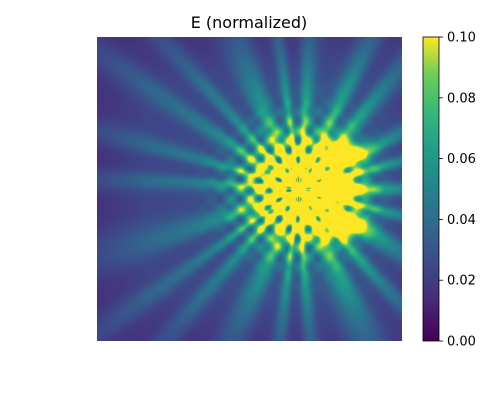  What do you see at coordinates (461, 98) in the screenshot?
I see `colorbar-tick-label: 0.08` at bounding box center [461, 98].